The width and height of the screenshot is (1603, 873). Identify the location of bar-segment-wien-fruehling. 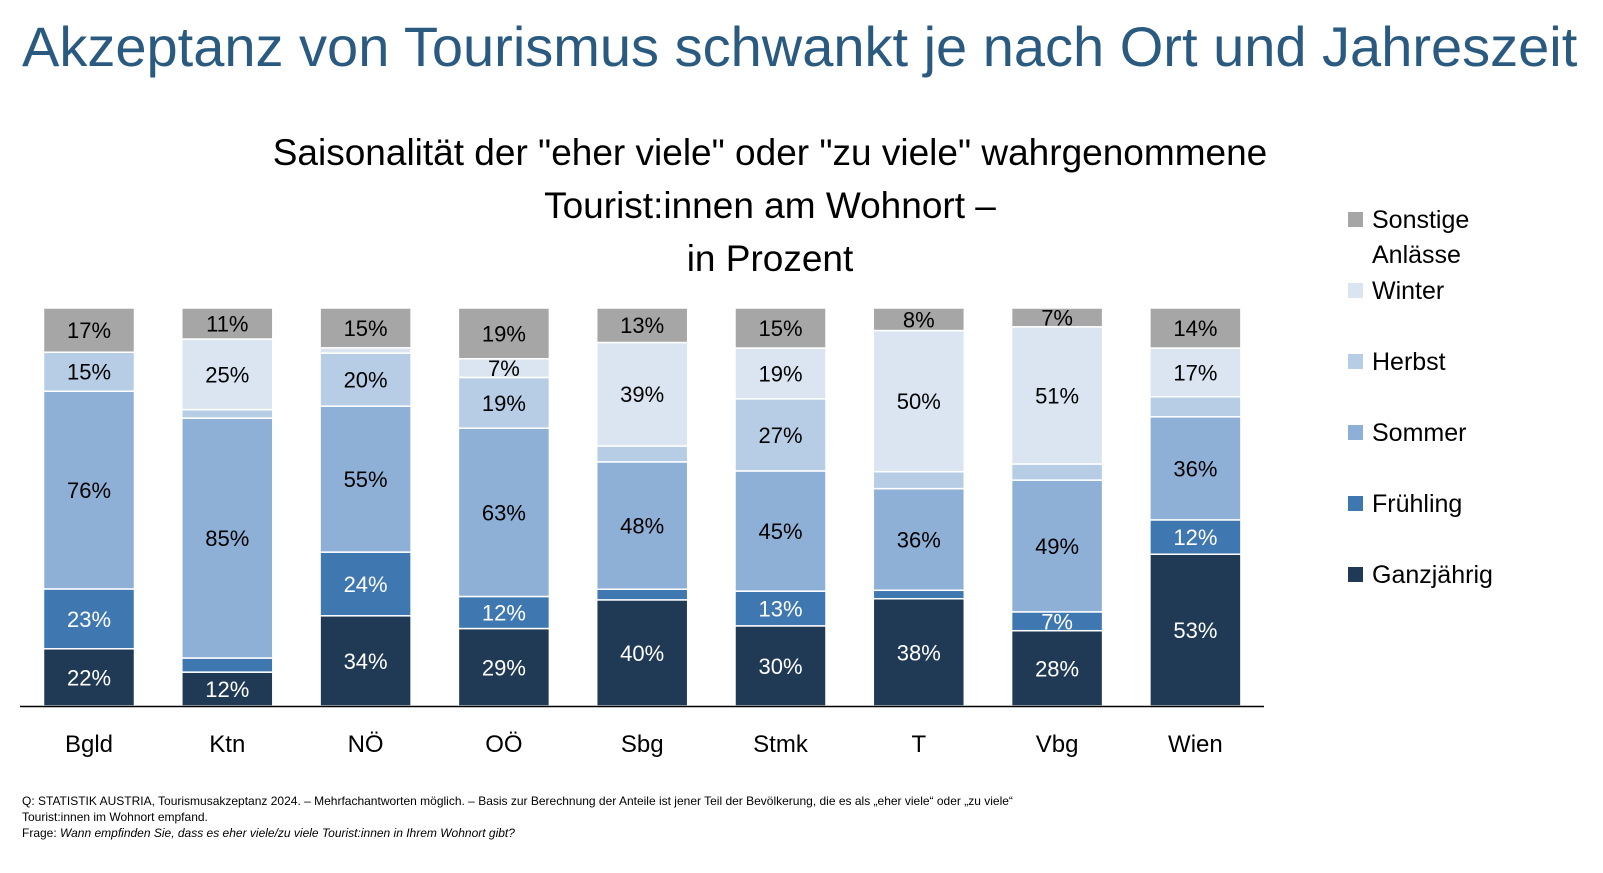
(1195, 537).